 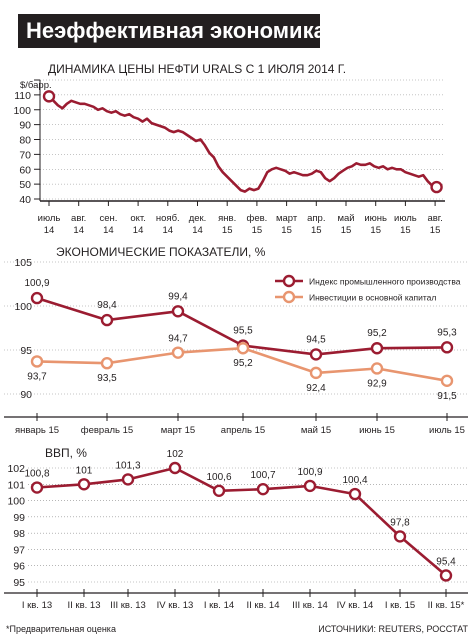 What do you see at coordinates (61, 629) in the screenshot?
I see `footnote: *Предварительная оценка` at bounding box center [61, 629].